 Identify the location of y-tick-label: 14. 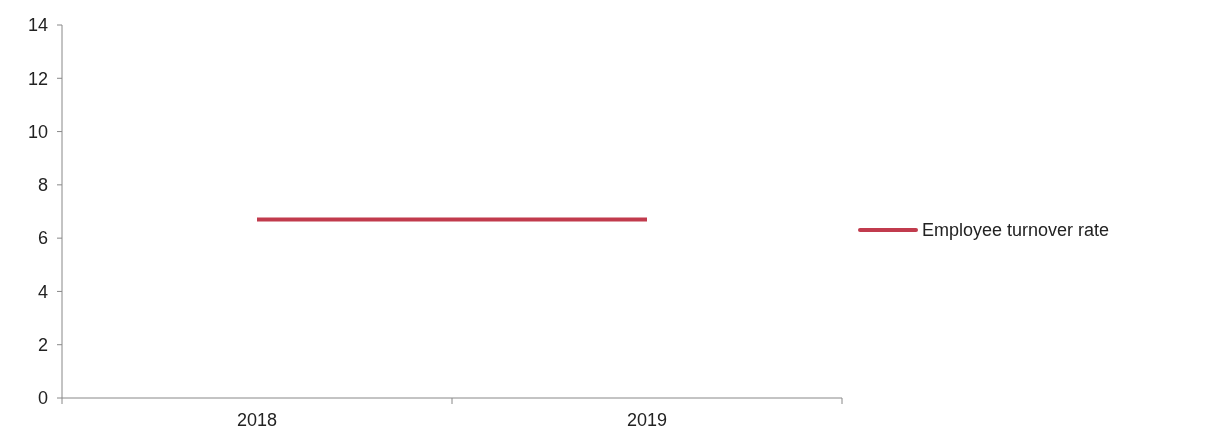
(37, 25).